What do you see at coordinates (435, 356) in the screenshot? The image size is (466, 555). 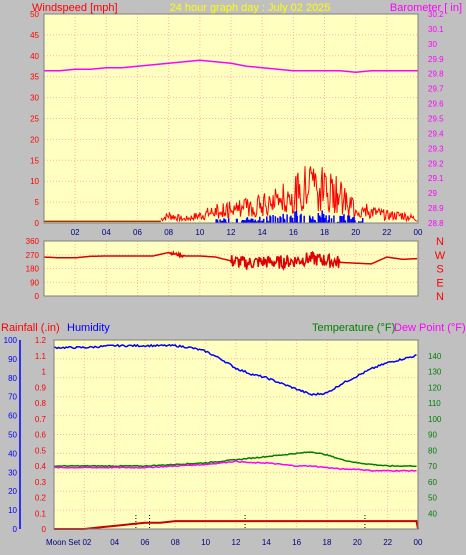 I see `temperature-tick-label: 140` at bounding box center [435, 356].